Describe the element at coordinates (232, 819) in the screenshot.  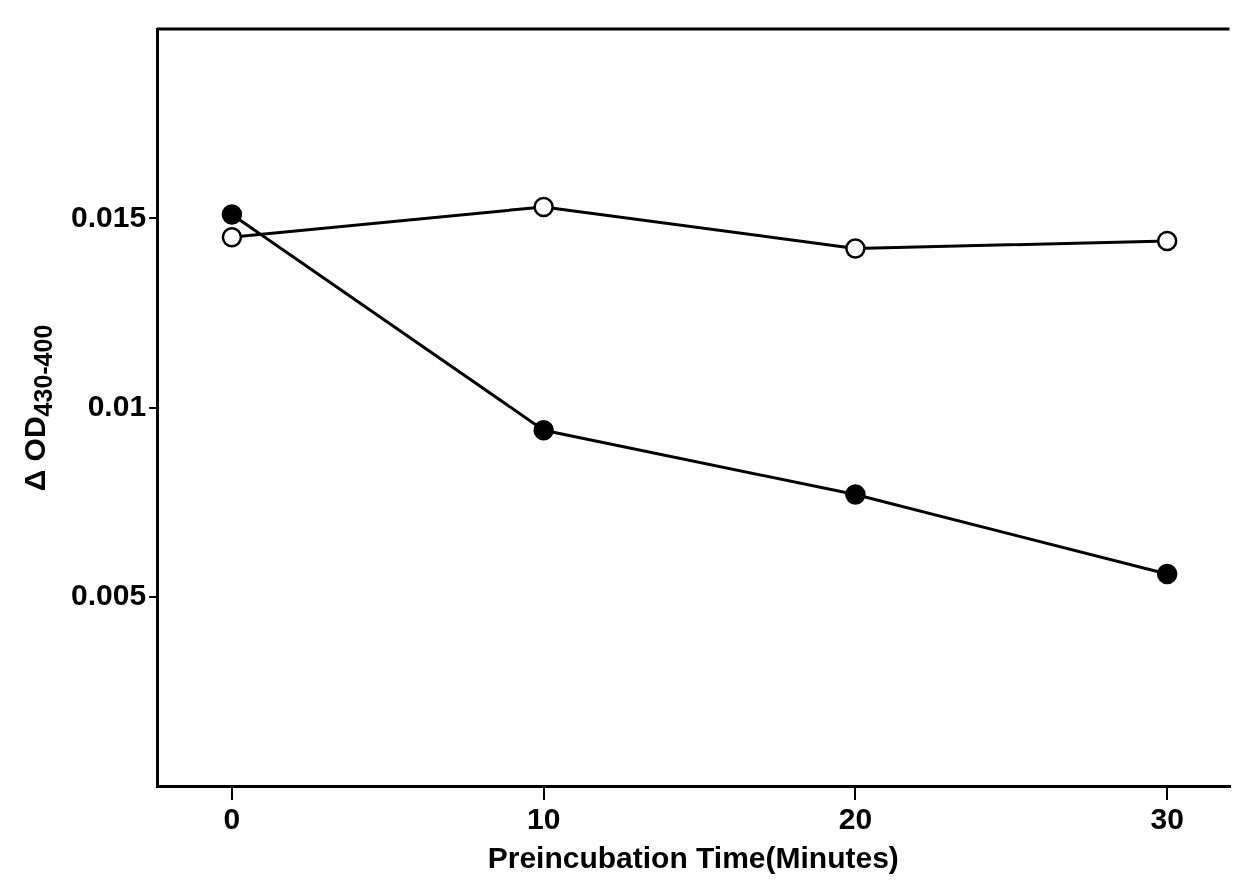
I see `x-tick-label: 0` at that location.